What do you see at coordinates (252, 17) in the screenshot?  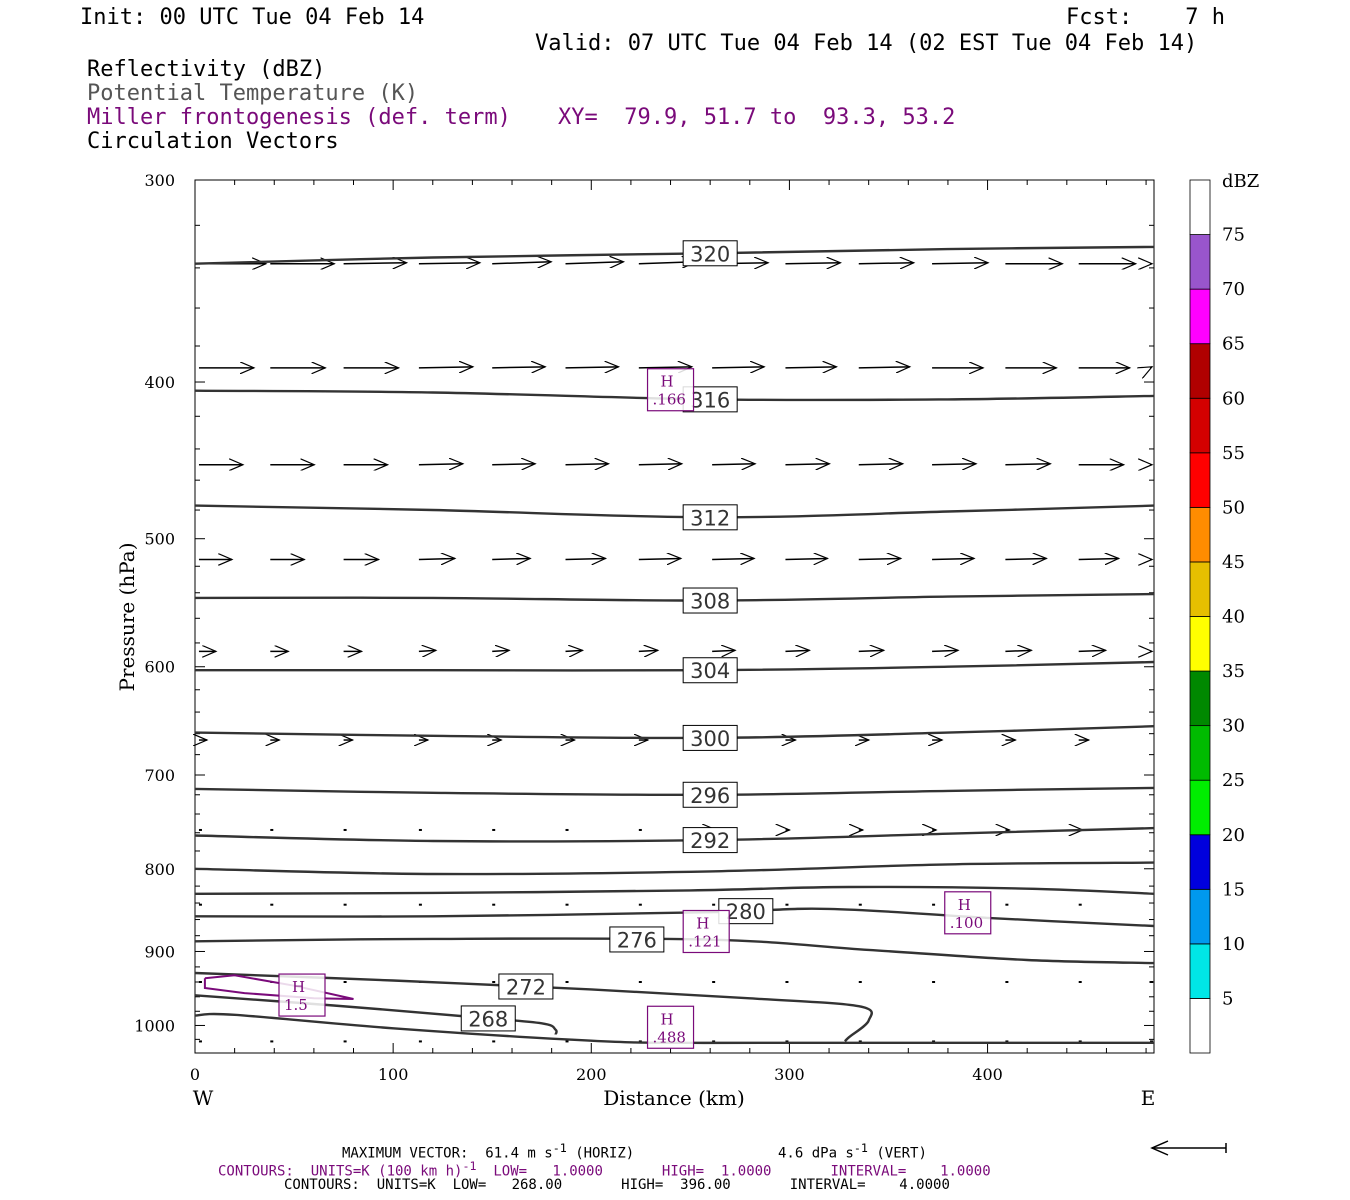 I see `init-time: Init: 00 UTC Tue 04 Feb 14` at bounding box center [252, 17].